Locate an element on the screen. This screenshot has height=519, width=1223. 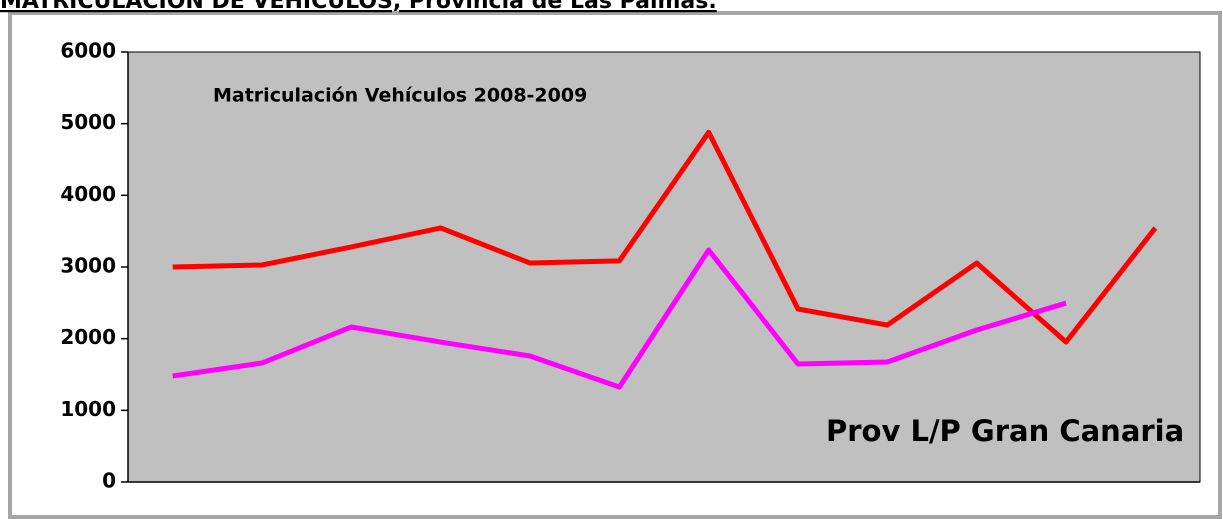
y-tick-label: 4000 is located at coordinates (88, 194).